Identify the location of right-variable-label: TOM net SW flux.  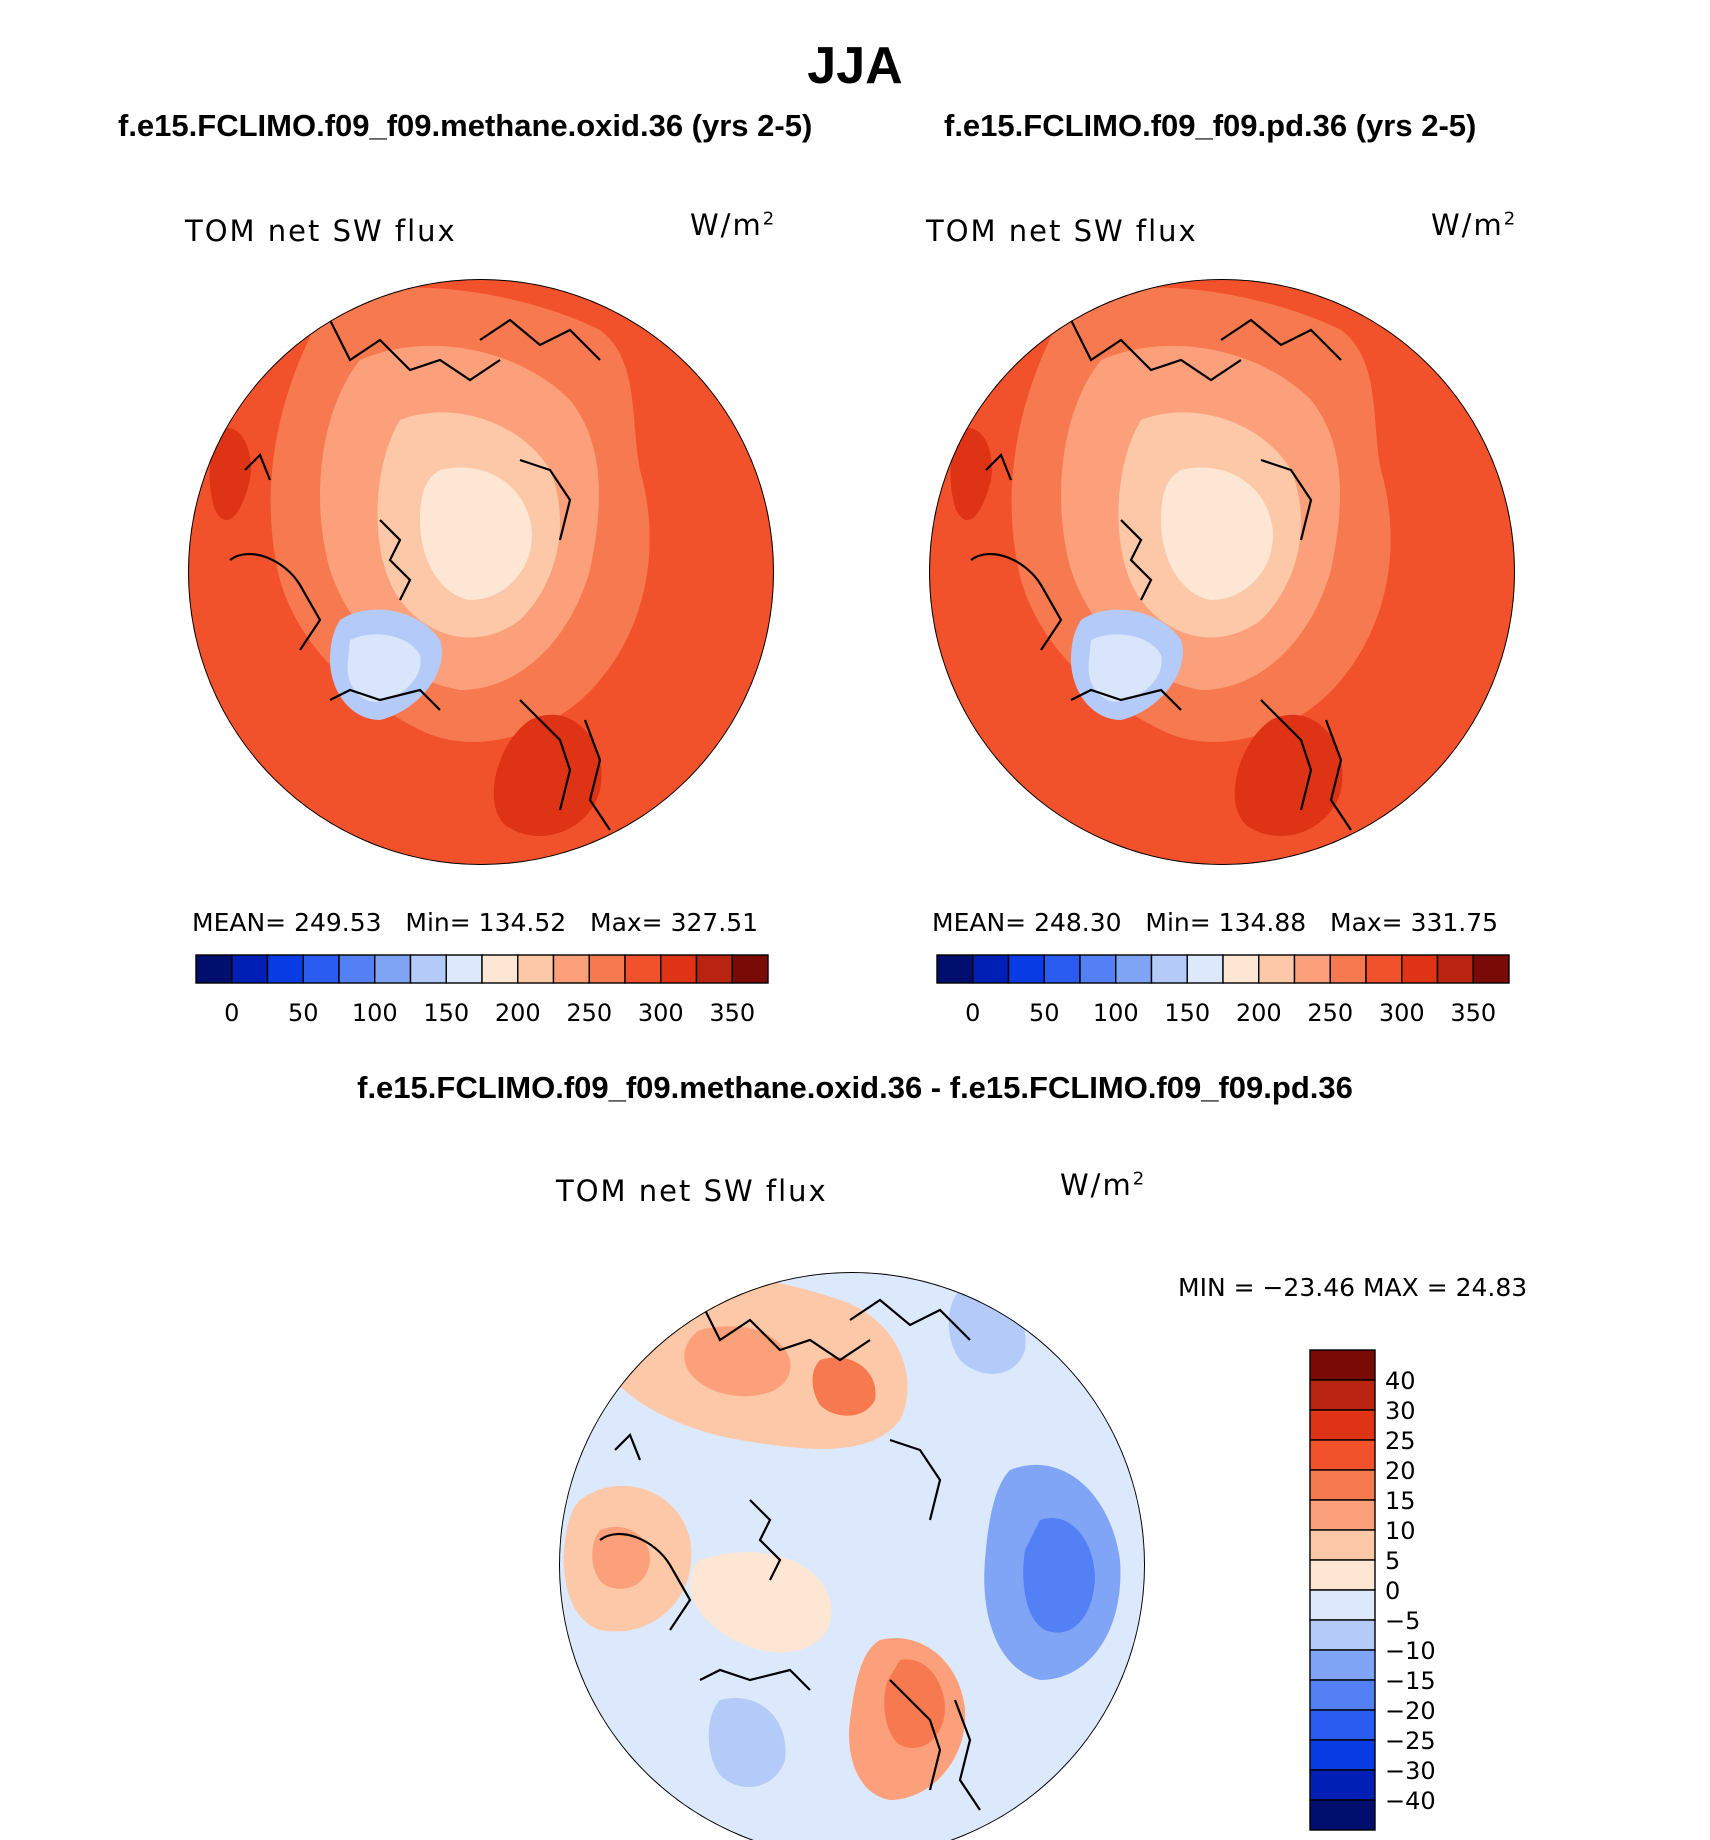
(1062, 231).